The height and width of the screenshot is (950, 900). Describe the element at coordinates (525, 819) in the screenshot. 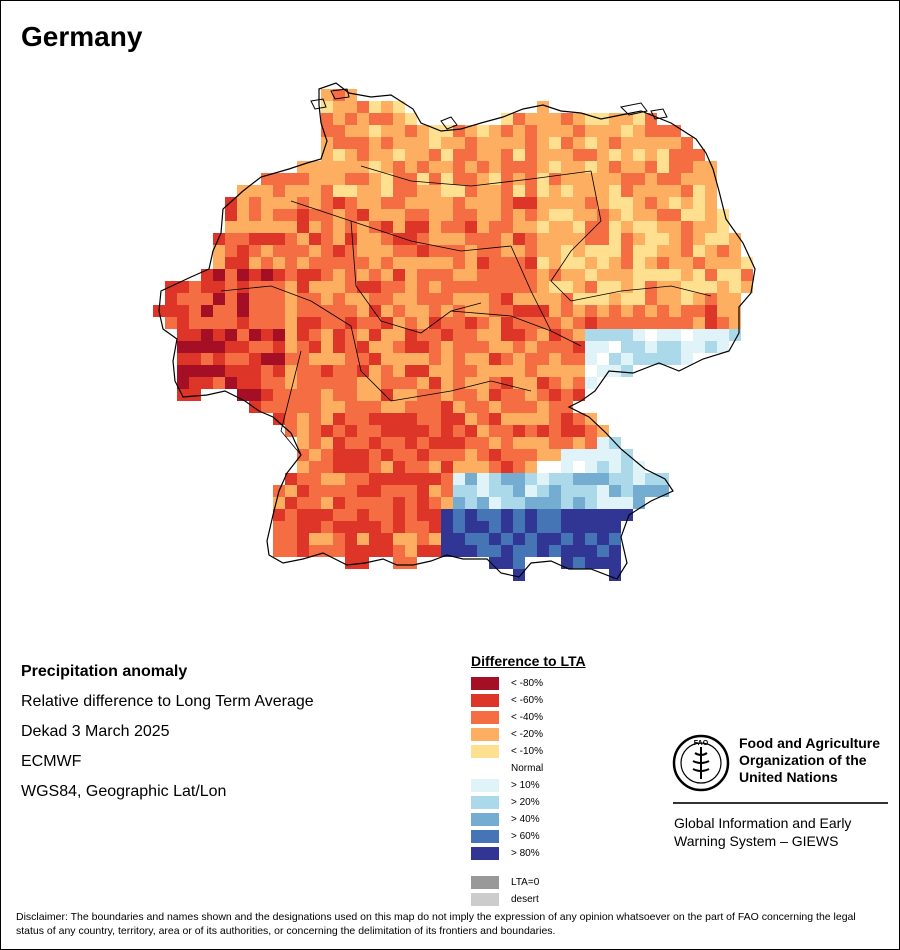

I see `legend-class-label: > 40%` at that location.